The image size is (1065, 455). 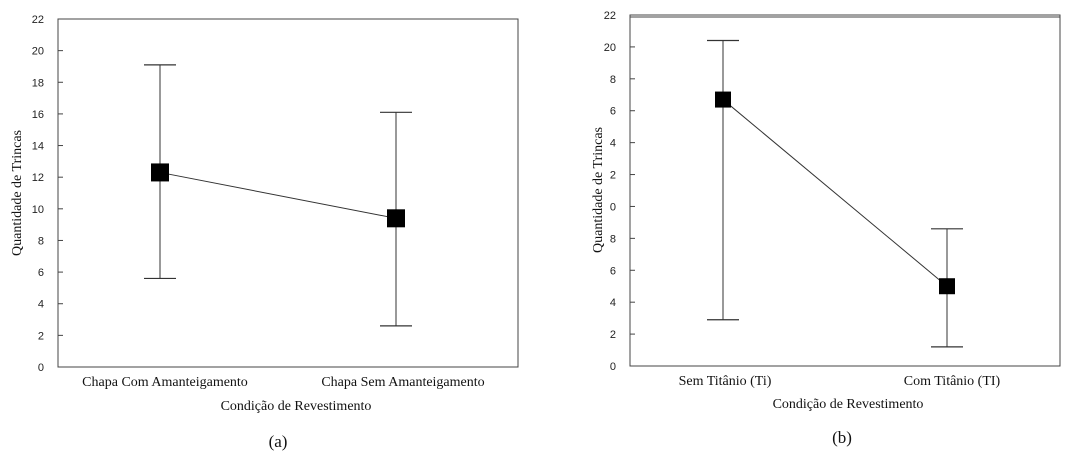 I want to click on y-axis-title-a: Quantidade de Trincas, so click(x=17, y=193).